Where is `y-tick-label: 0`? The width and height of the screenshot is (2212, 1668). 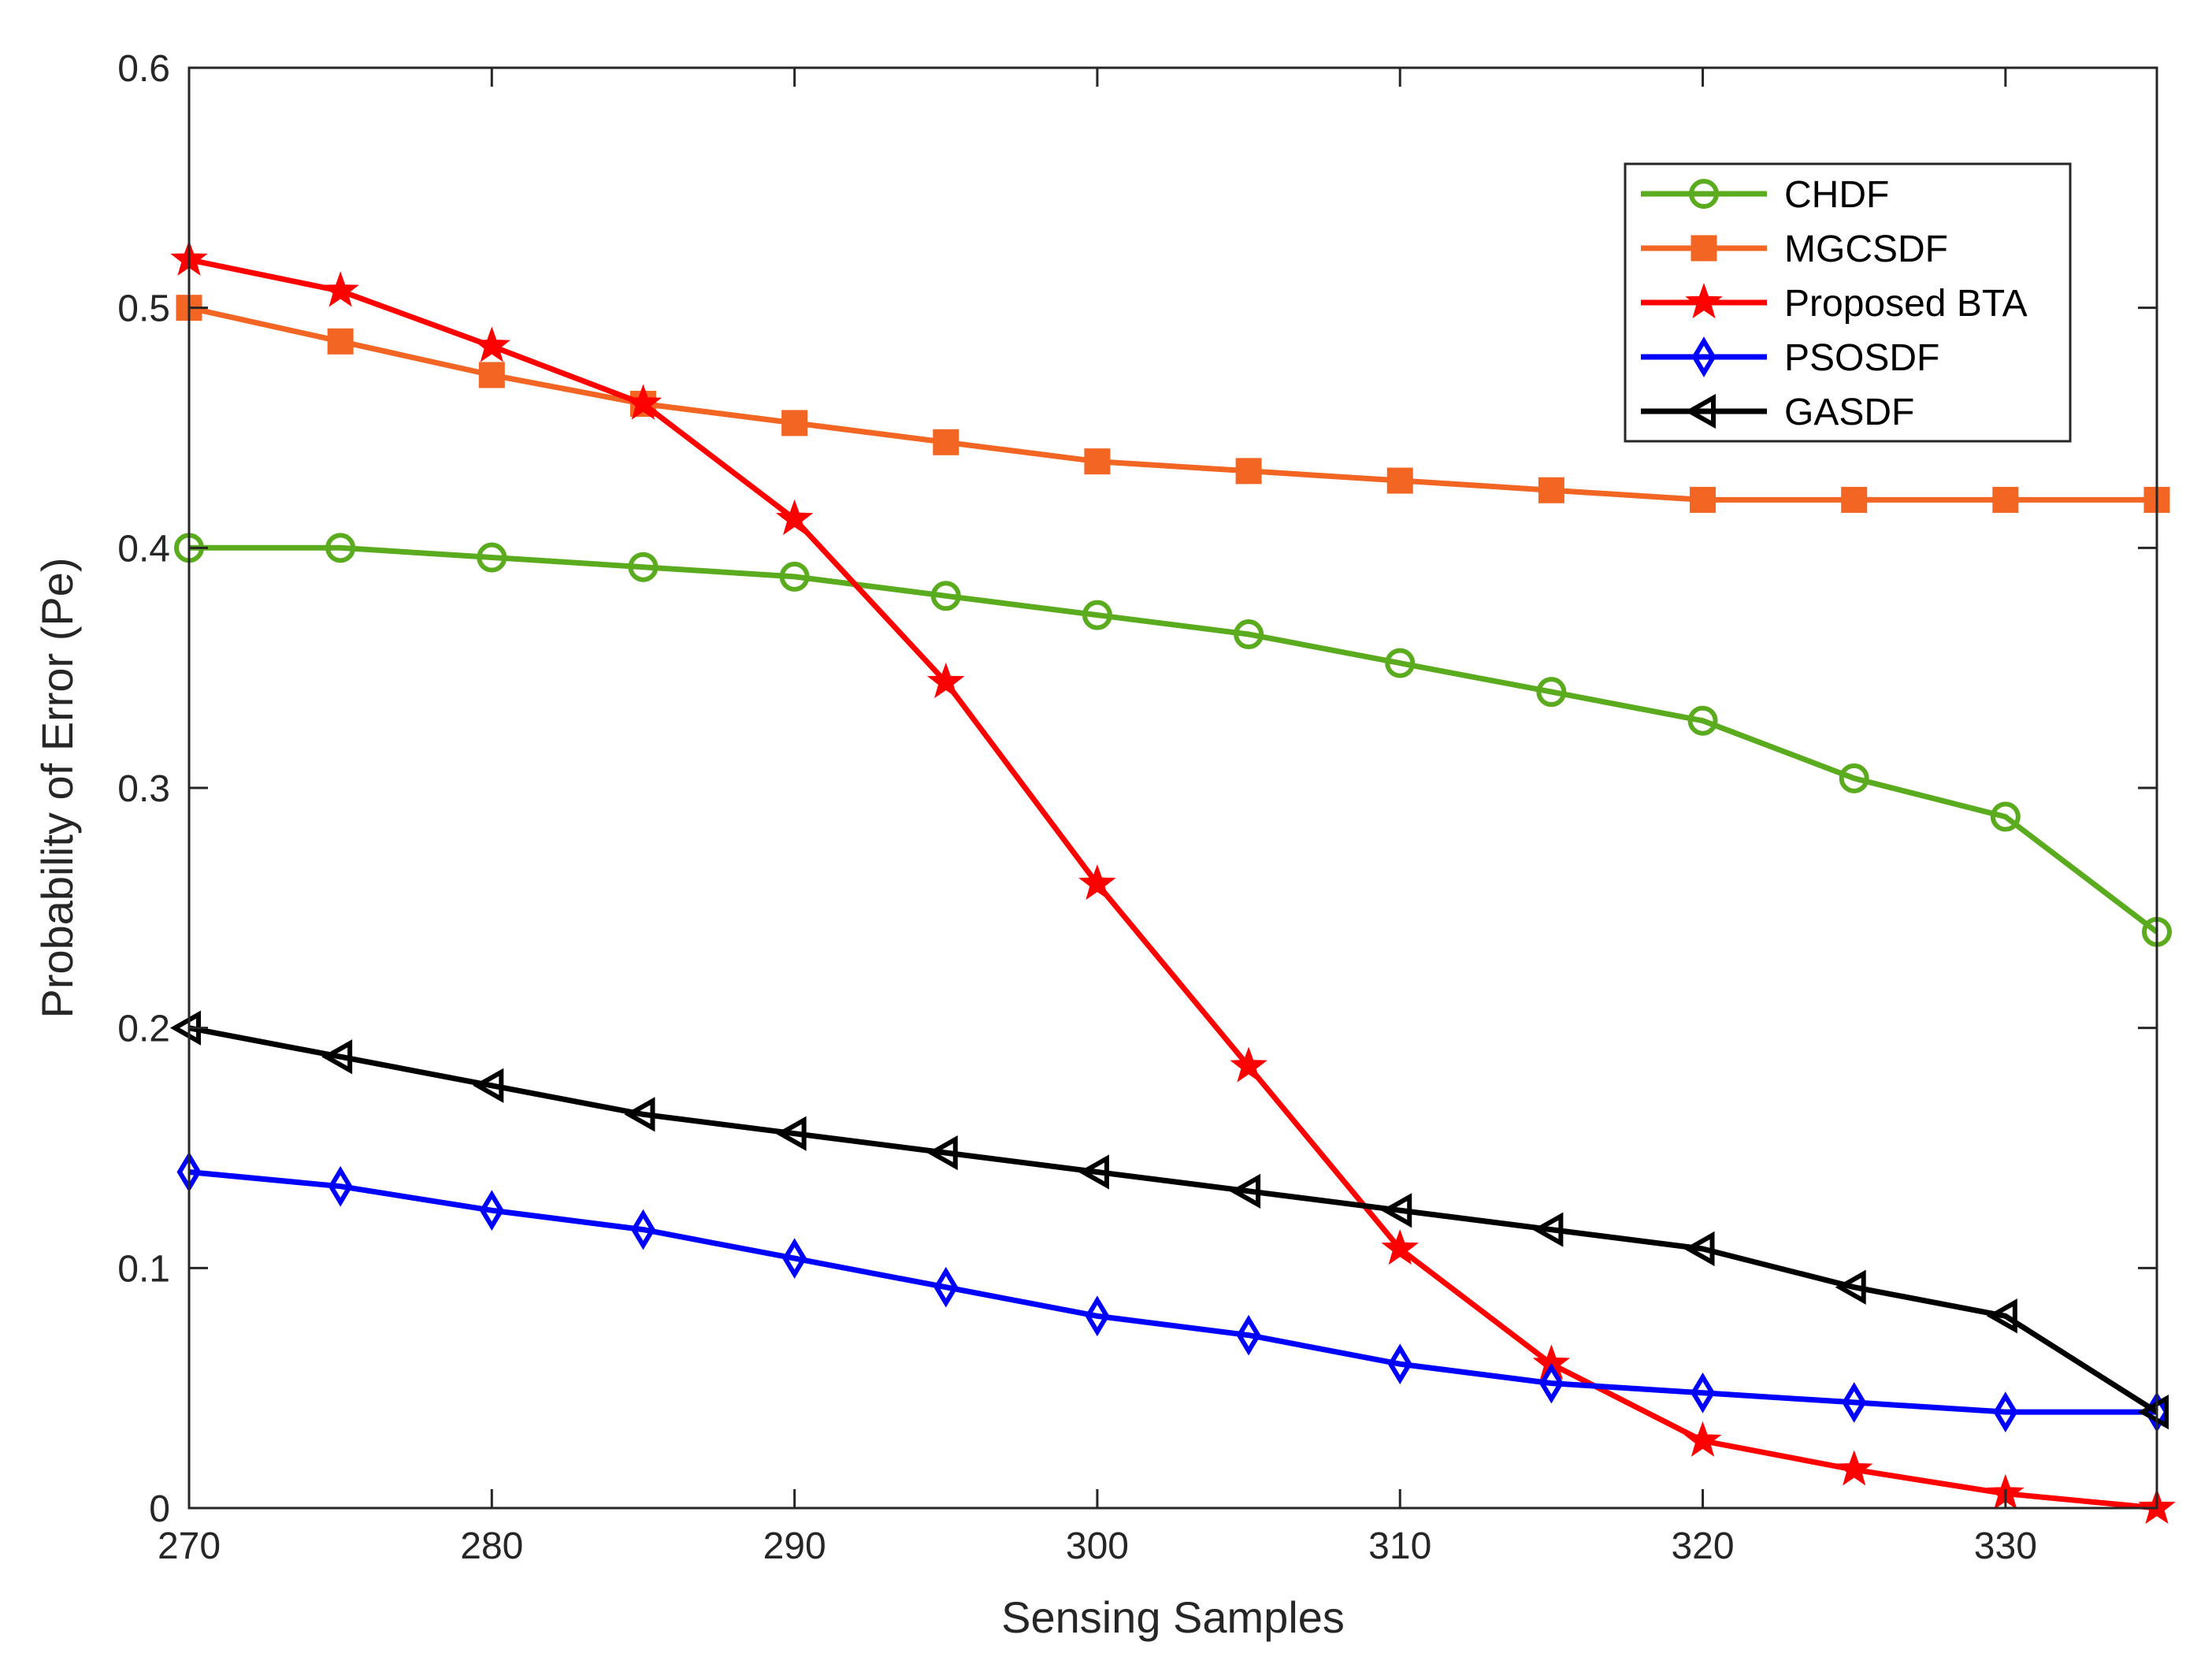
y-tick-label: 0 is located at coordinates (159, 1509).